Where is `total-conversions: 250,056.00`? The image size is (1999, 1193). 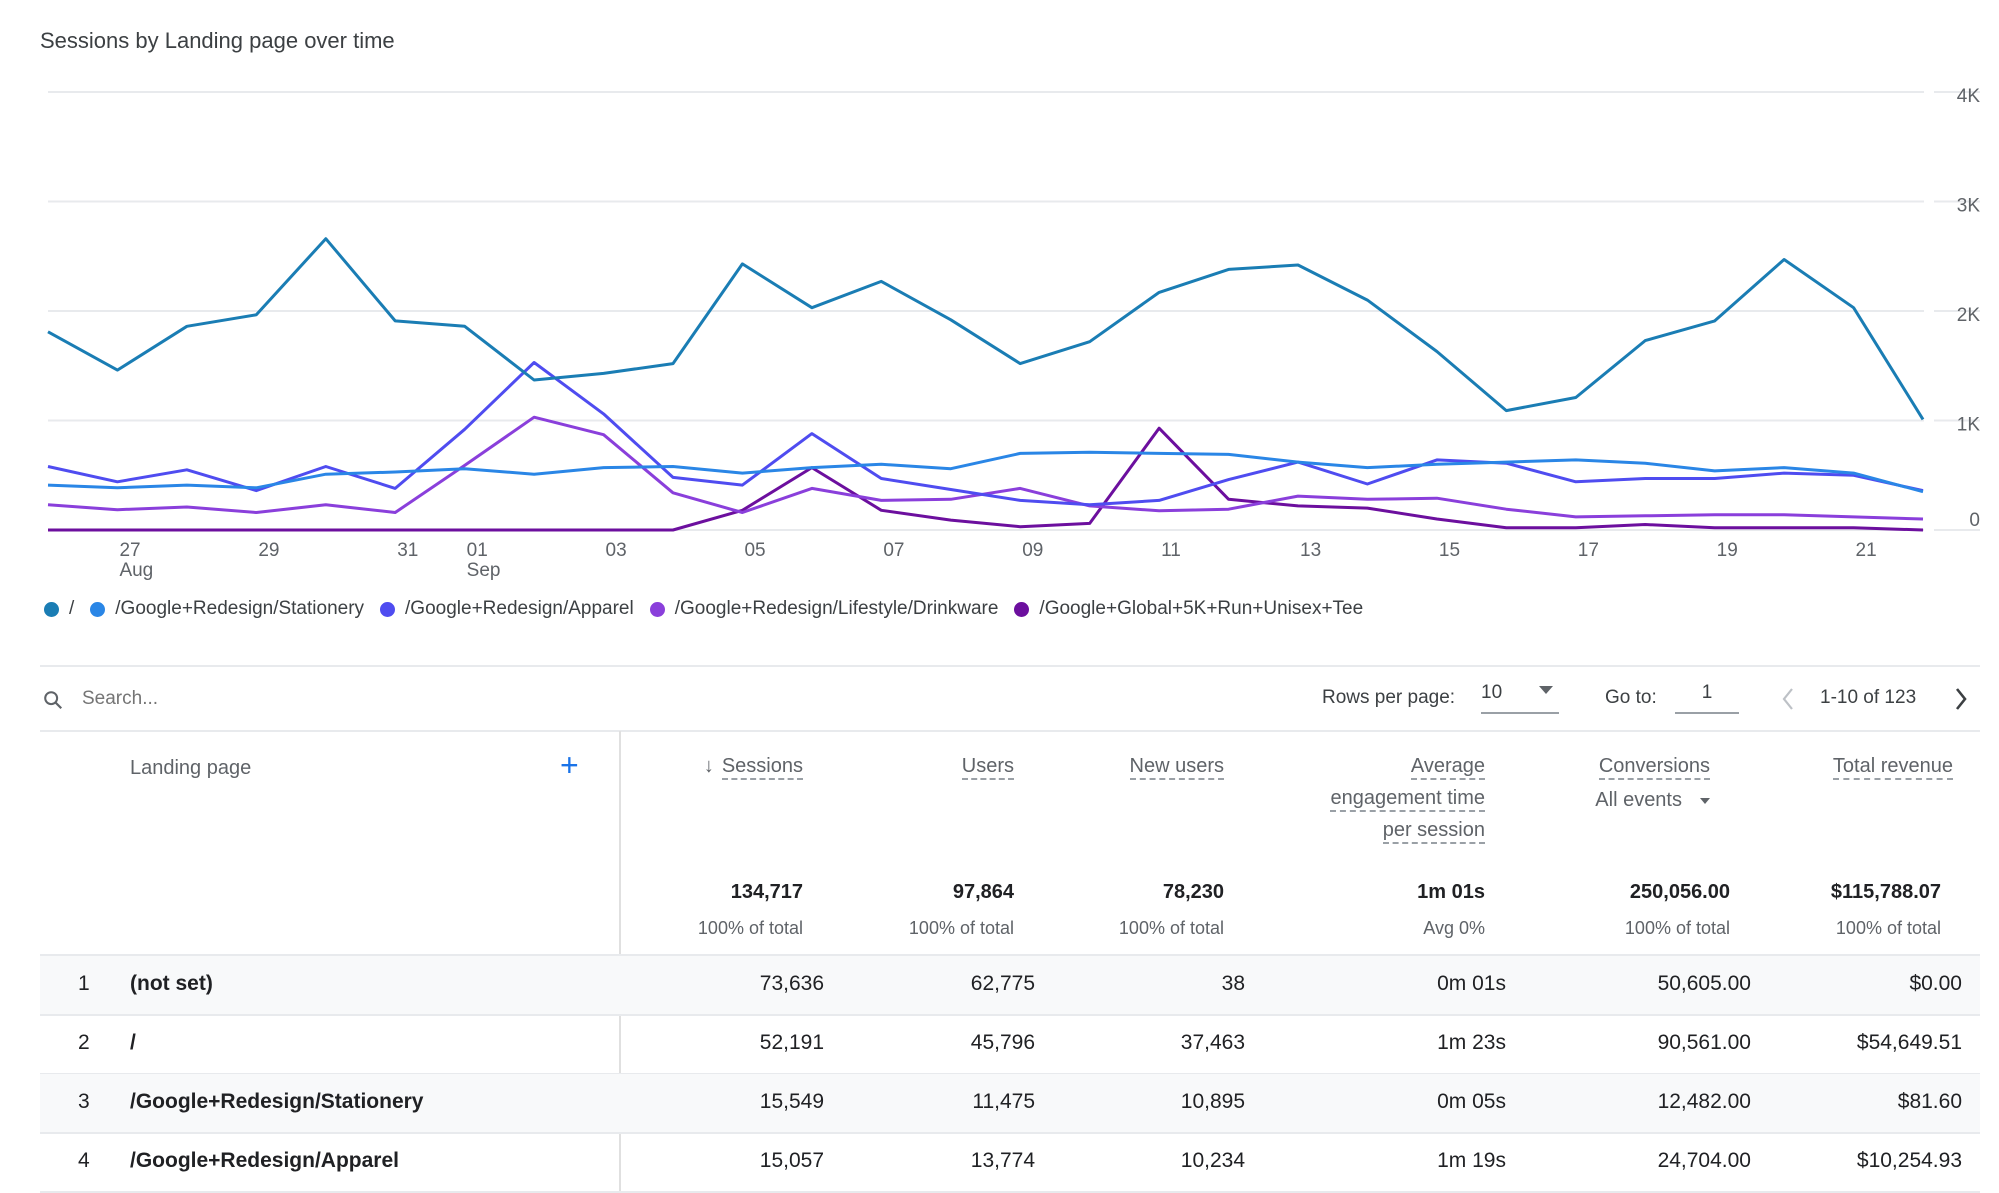
total-conversions: 250,056.00 is located at coordinates (1679, 892).